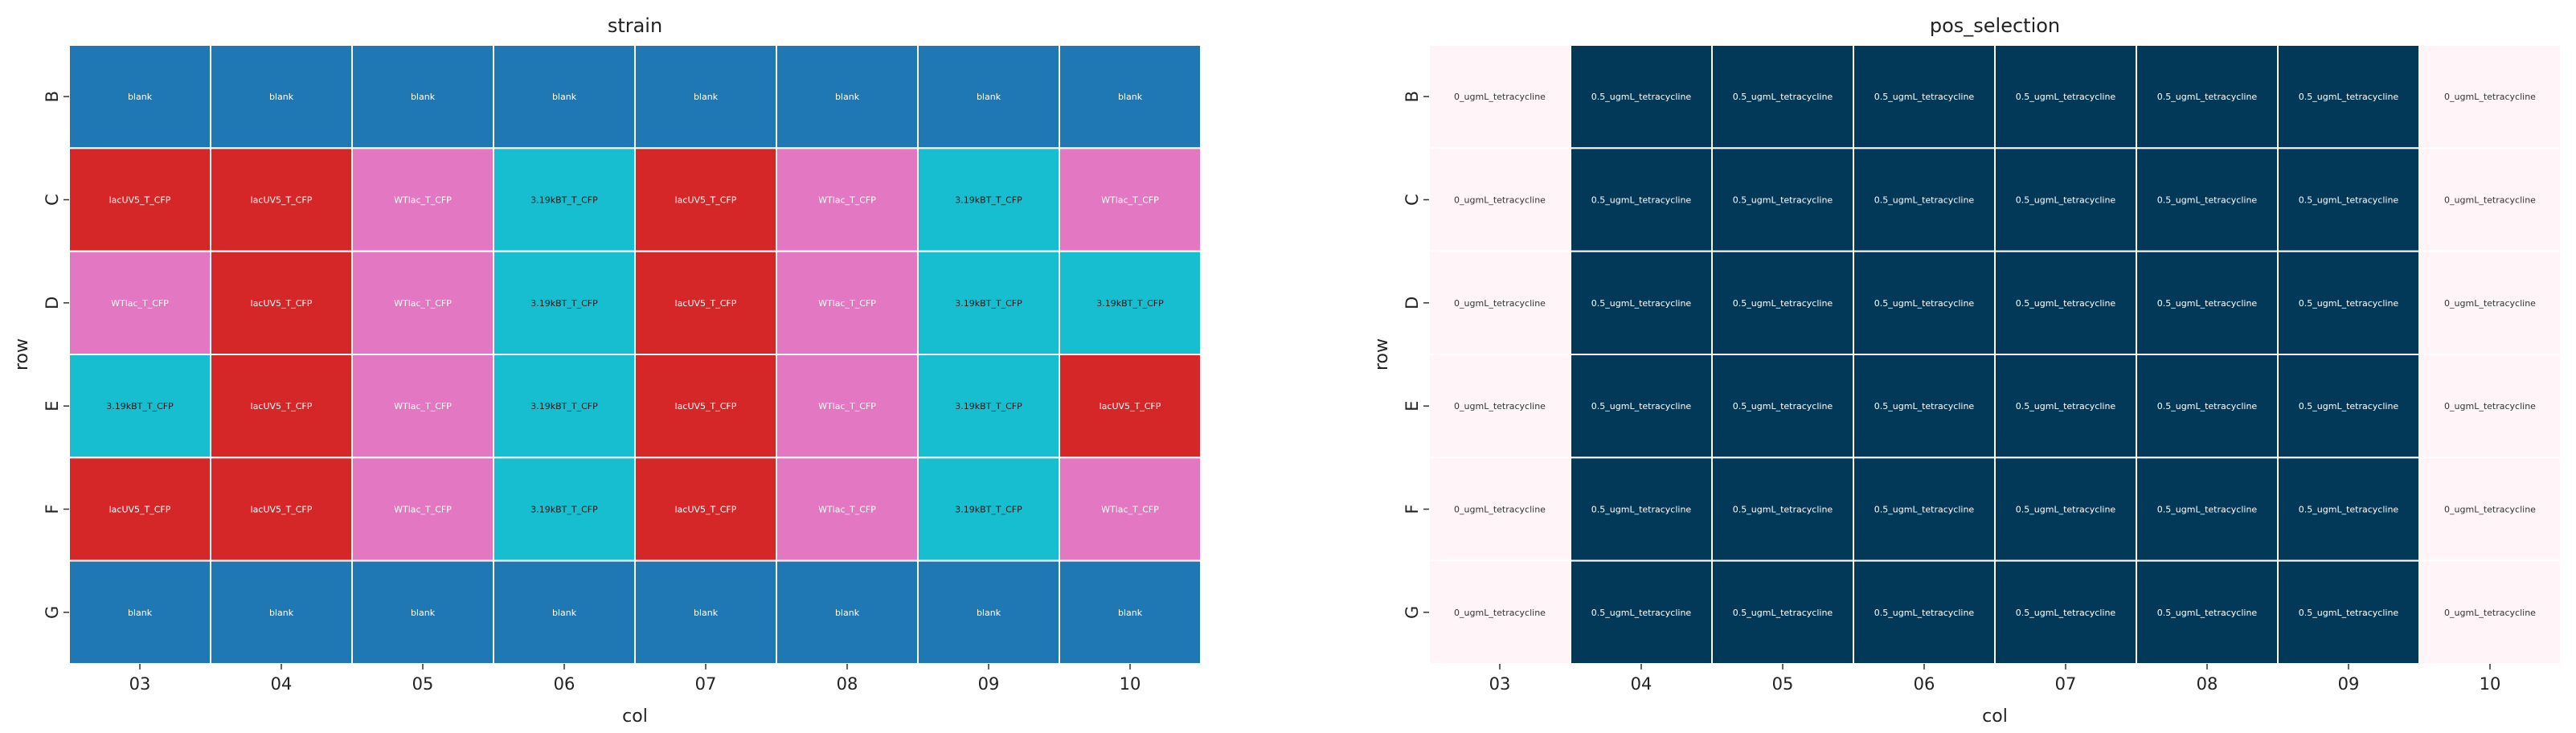  I want to click on x-tick-label-09: 09, so click(2349, 684).